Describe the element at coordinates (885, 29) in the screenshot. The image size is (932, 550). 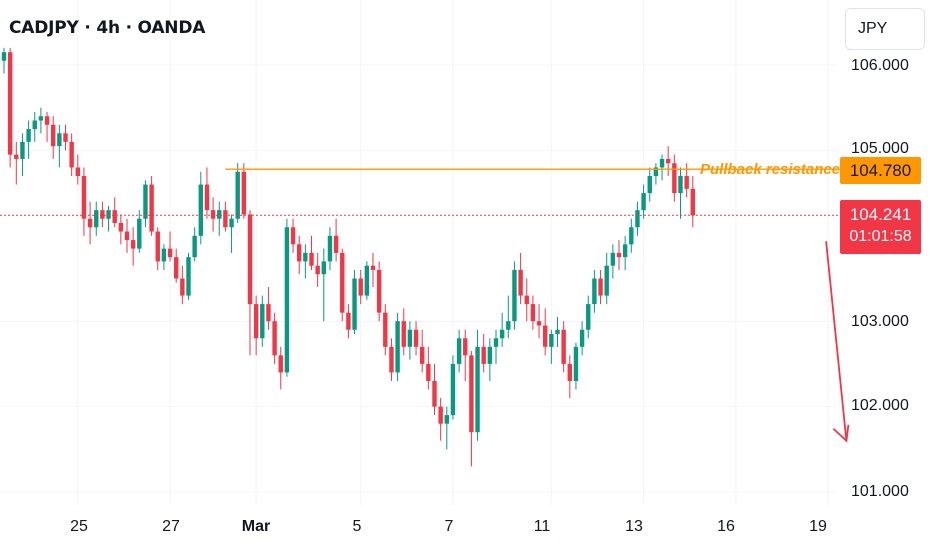
I see `currency-selector: JPY` at that location.